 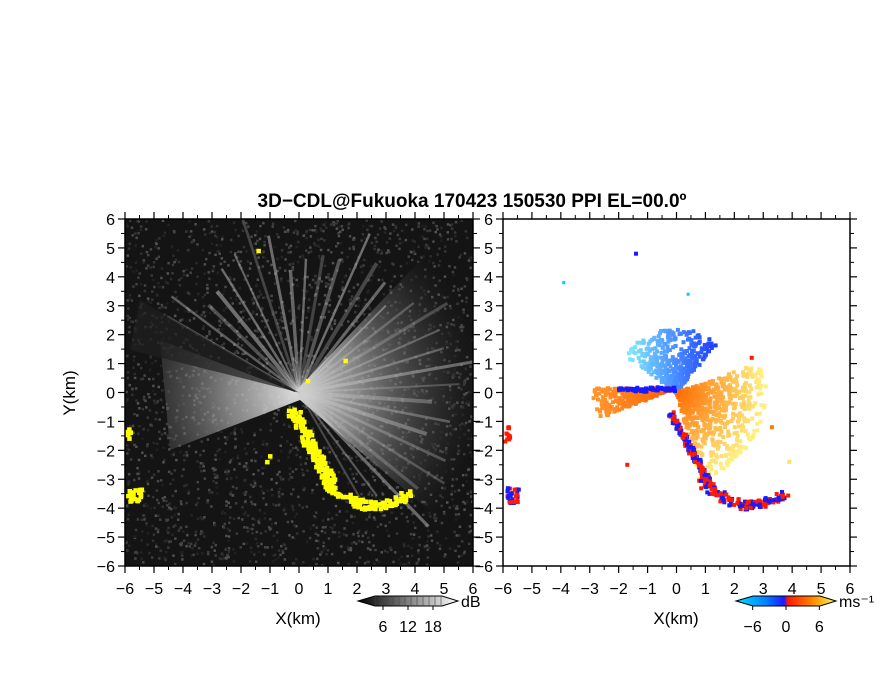 What do you see at coordinates (561, 589) in the screenshot?
I see `x-tick-label: −4` at bounding box center [561, 589].